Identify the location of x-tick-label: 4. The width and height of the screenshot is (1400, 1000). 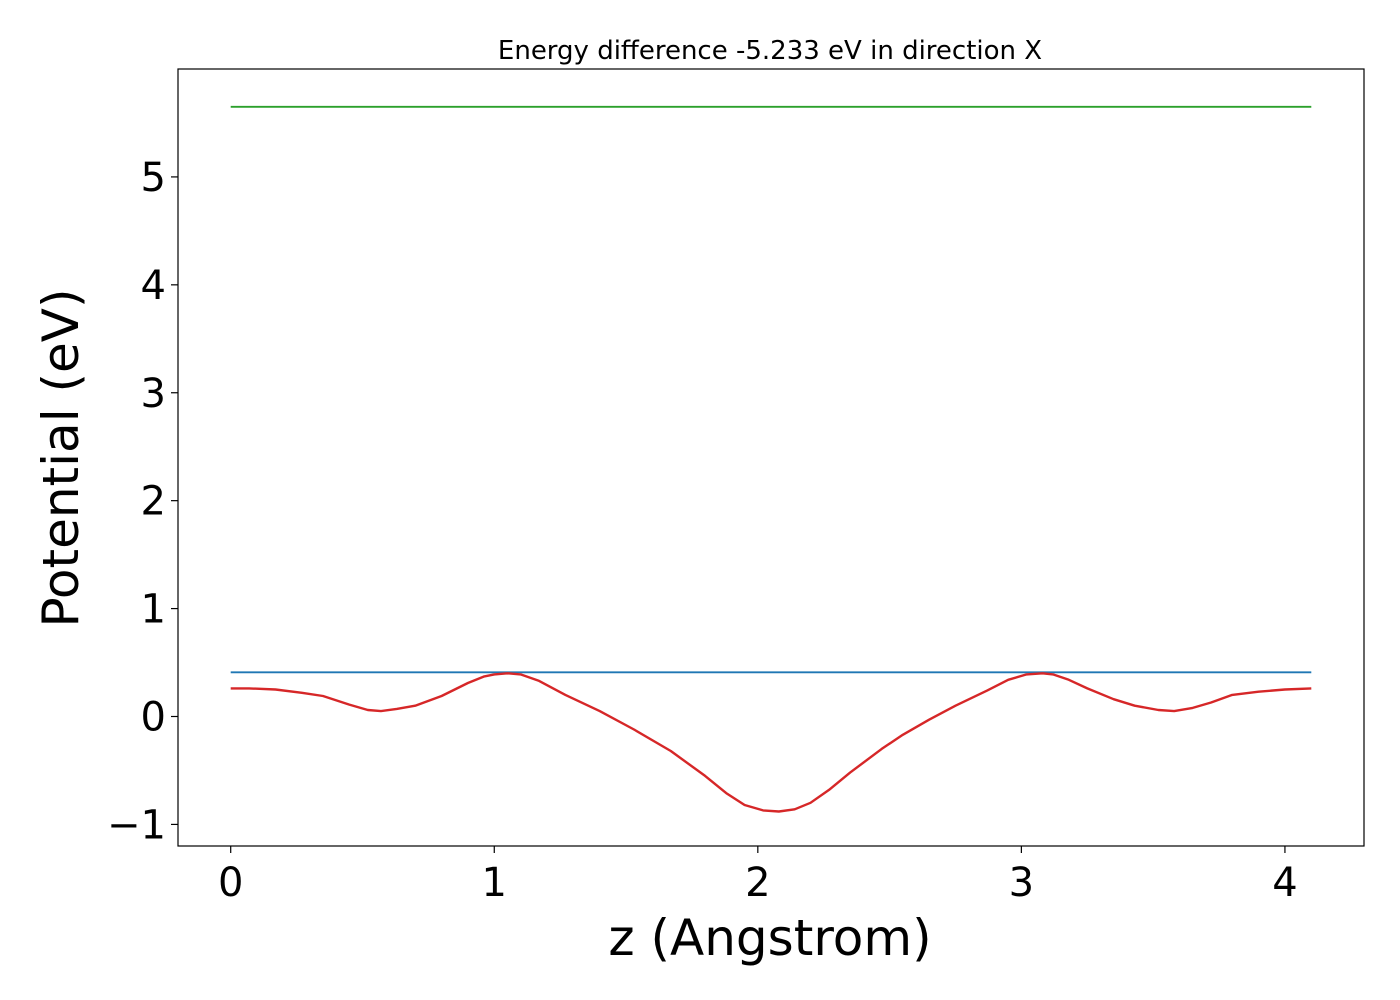
(1284, 883).